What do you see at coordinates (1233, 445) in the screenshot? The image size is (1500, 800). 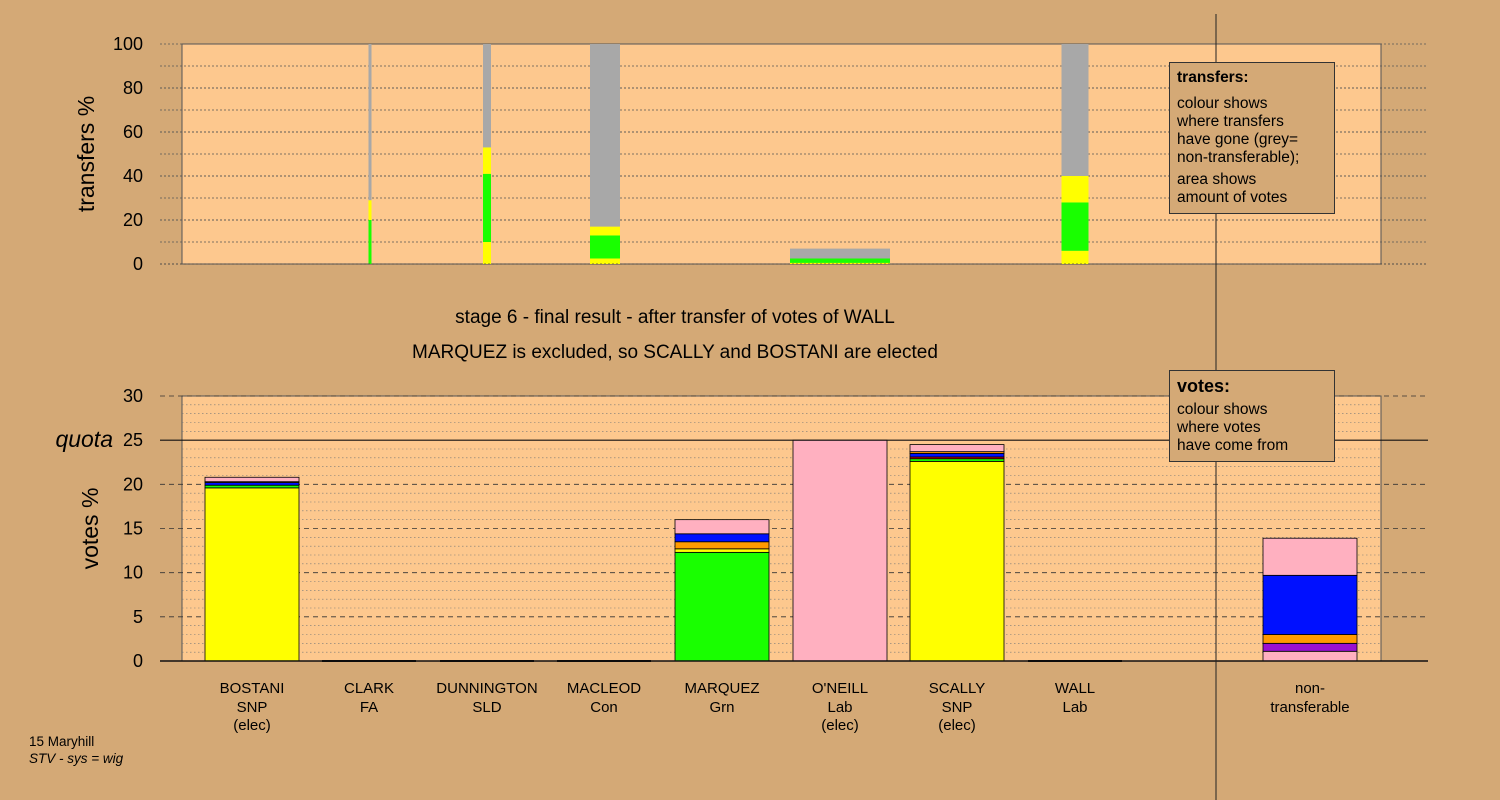 I see `votes-legend-line: have come from` at bounding box center [1233, 445].